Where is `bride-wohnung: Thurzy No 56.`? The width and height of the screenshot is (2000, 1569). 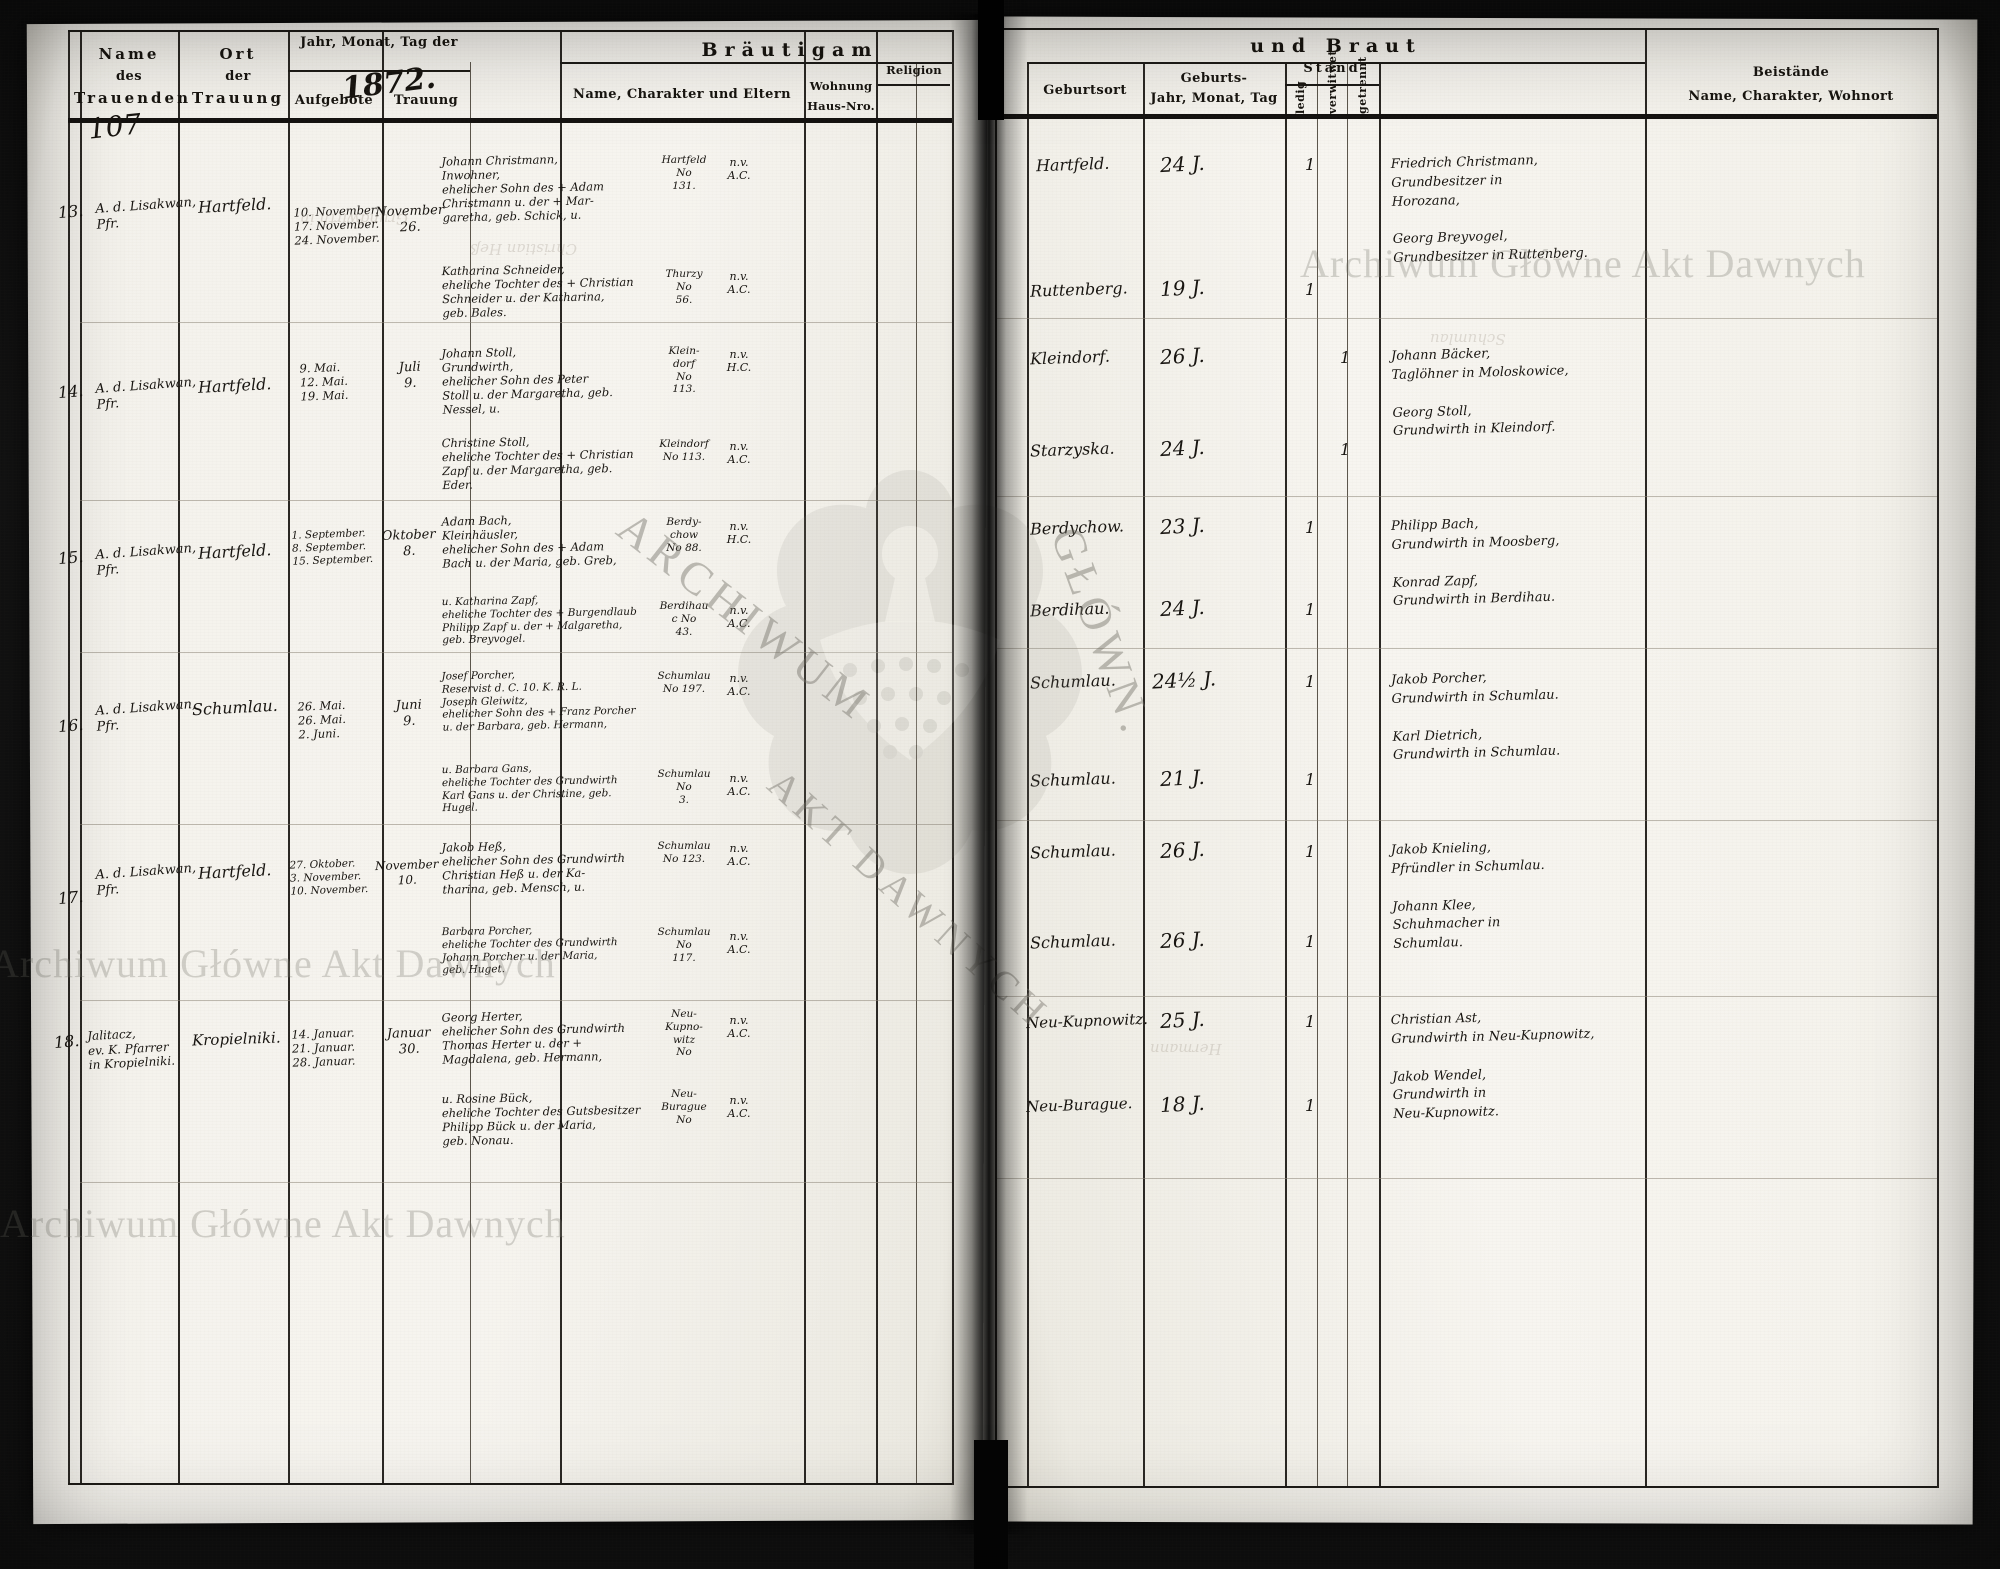 bride-wohnung: Thurzy No 56. is located at coordinates (684, 287).